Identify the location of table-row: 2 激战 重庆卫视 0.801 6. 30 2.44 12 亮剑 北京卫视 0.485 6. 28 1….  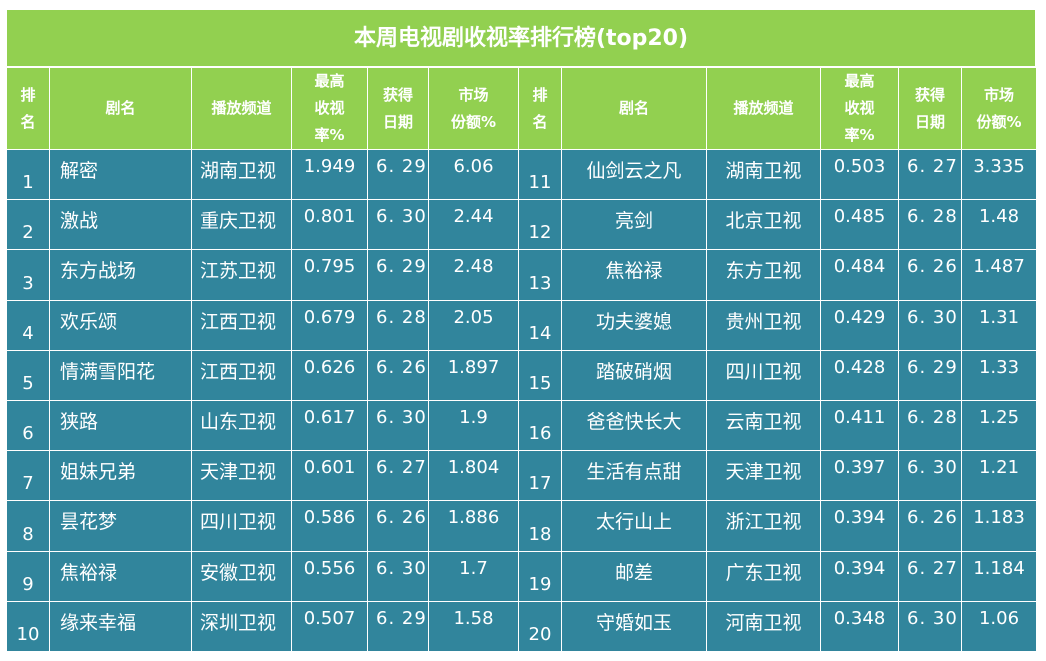
(521, 225).